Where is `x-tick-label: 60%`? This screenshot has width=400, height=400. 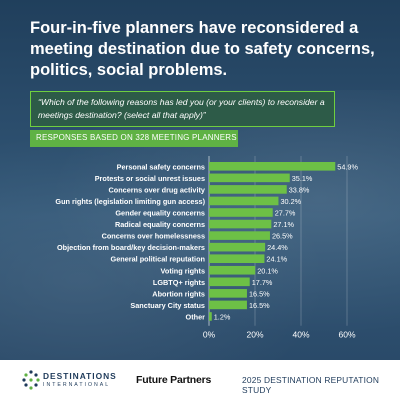 x-tick-label: 60% is located at coordinates (346, 335).